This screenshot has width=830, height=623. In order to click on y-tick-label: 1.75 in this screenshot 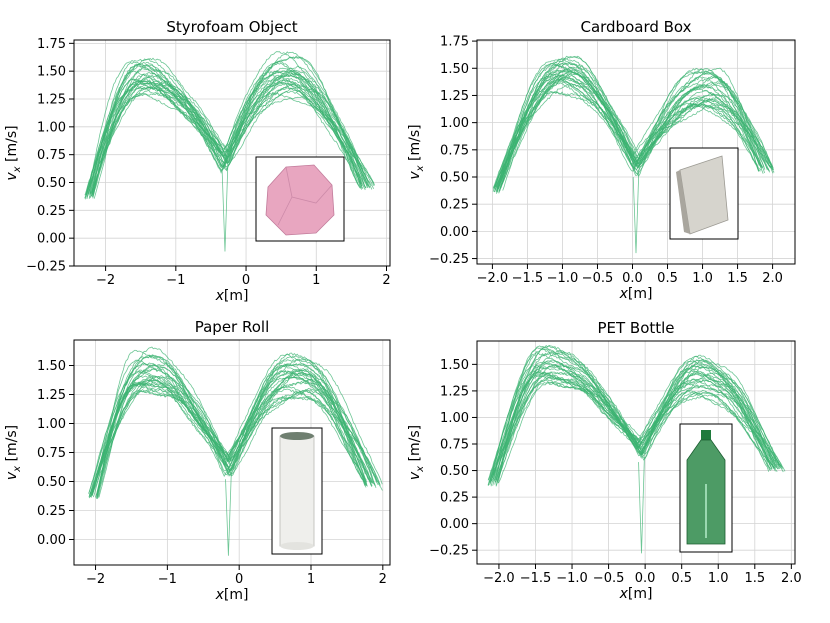, I will do `click(454, 42)`.